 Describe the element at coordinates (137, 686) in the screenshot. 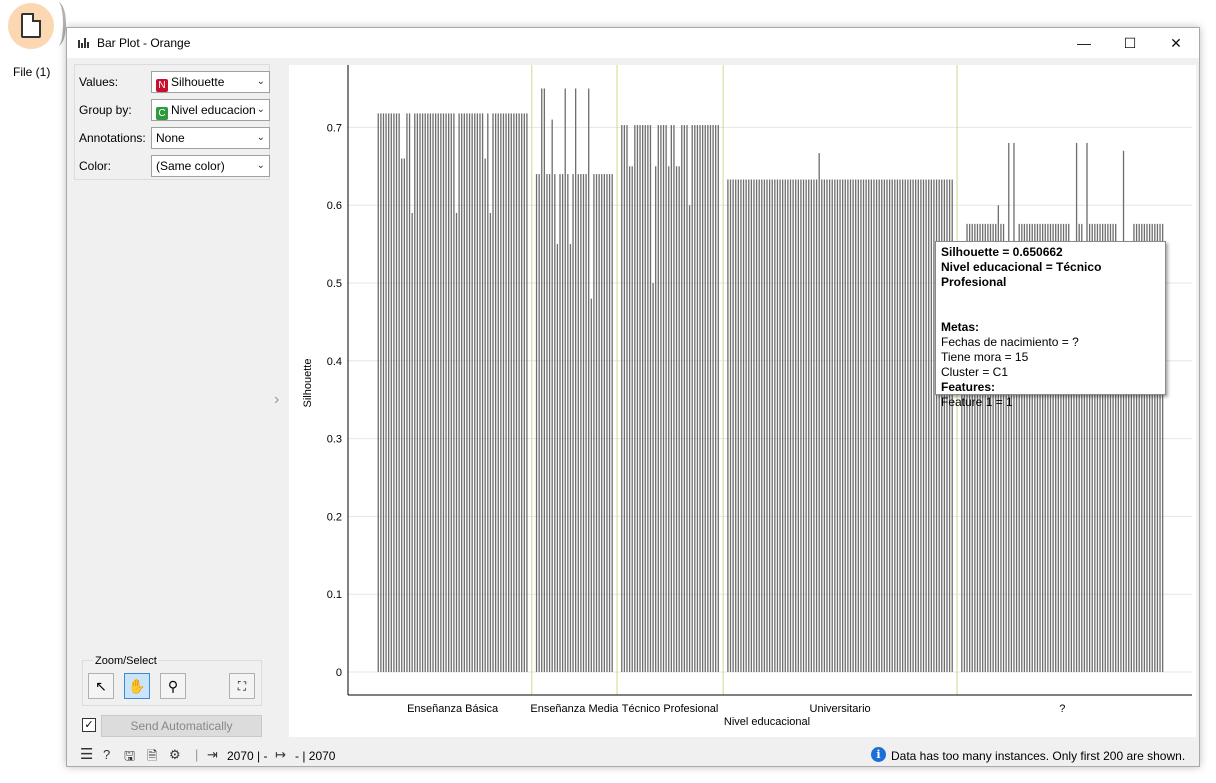

I see `pan-tool-hand-icon: ✋` at that location.